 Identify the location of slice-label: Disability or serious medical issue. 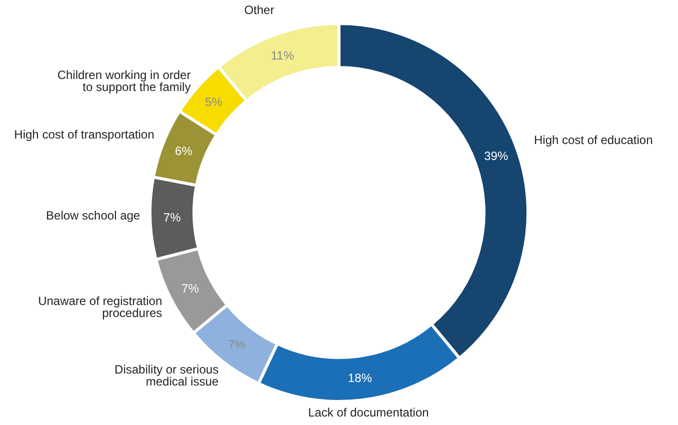
(166, 375).